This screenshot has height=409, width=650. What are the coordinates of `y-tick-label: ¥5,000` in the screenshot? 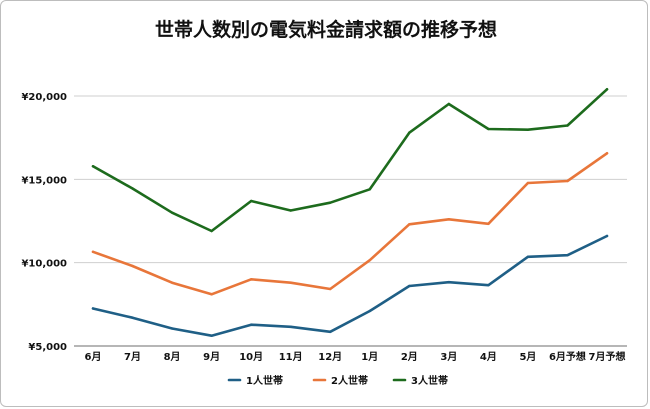 It's located at (47, 347).